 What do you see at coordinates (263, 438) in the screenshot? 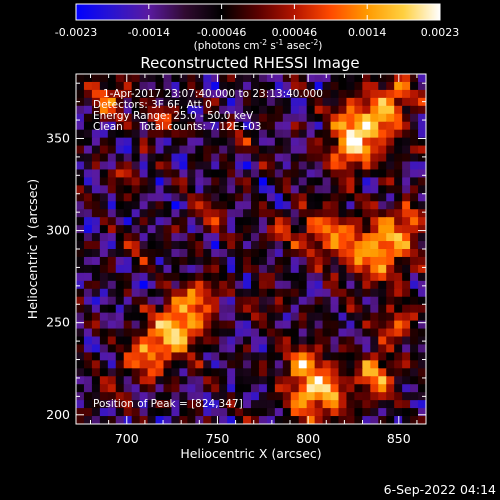
I see `x-tick-labels: 700 750 800 850` at bounding box center [263, 438].